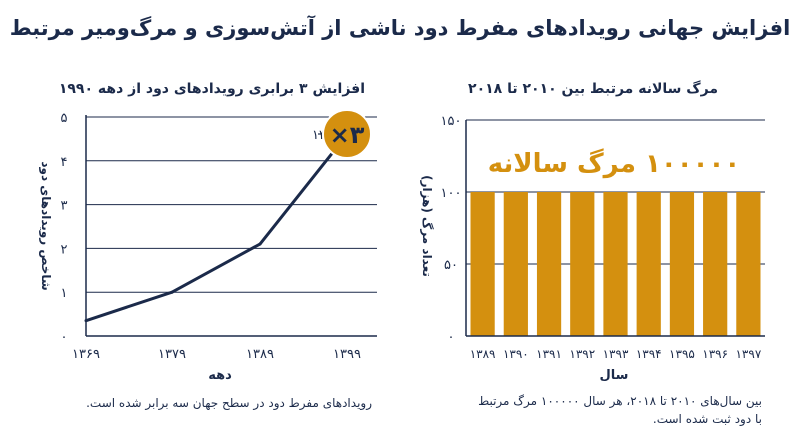  I want to click on left-ytick-label: ۰, so click(64, 337).